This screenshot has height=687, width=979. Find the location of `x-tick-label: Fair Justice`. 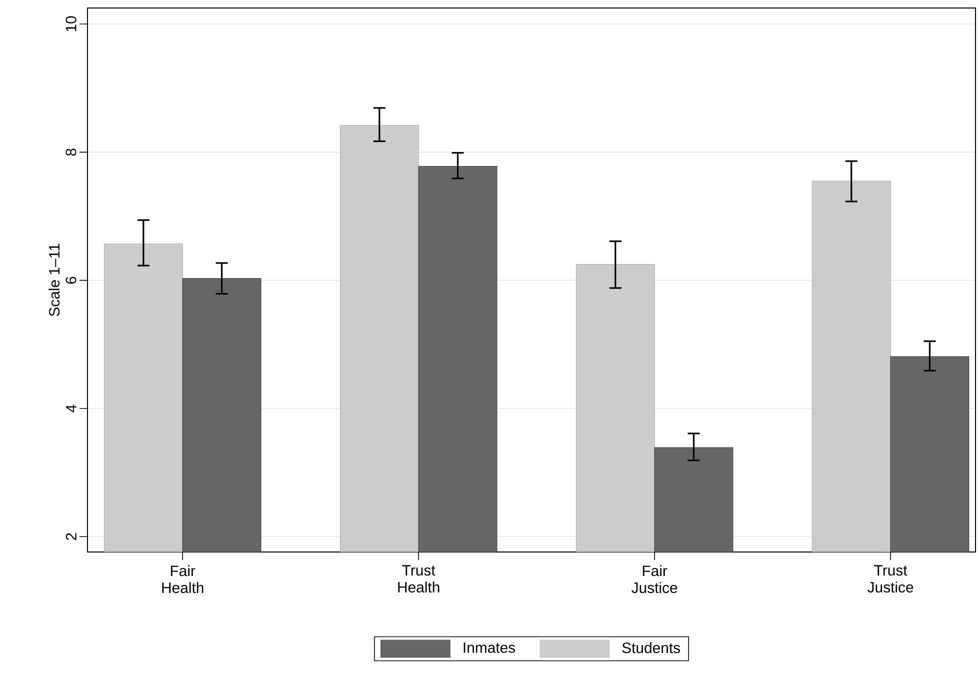

x-tick-label: Fair Justice is located at coordinates (655, 579).